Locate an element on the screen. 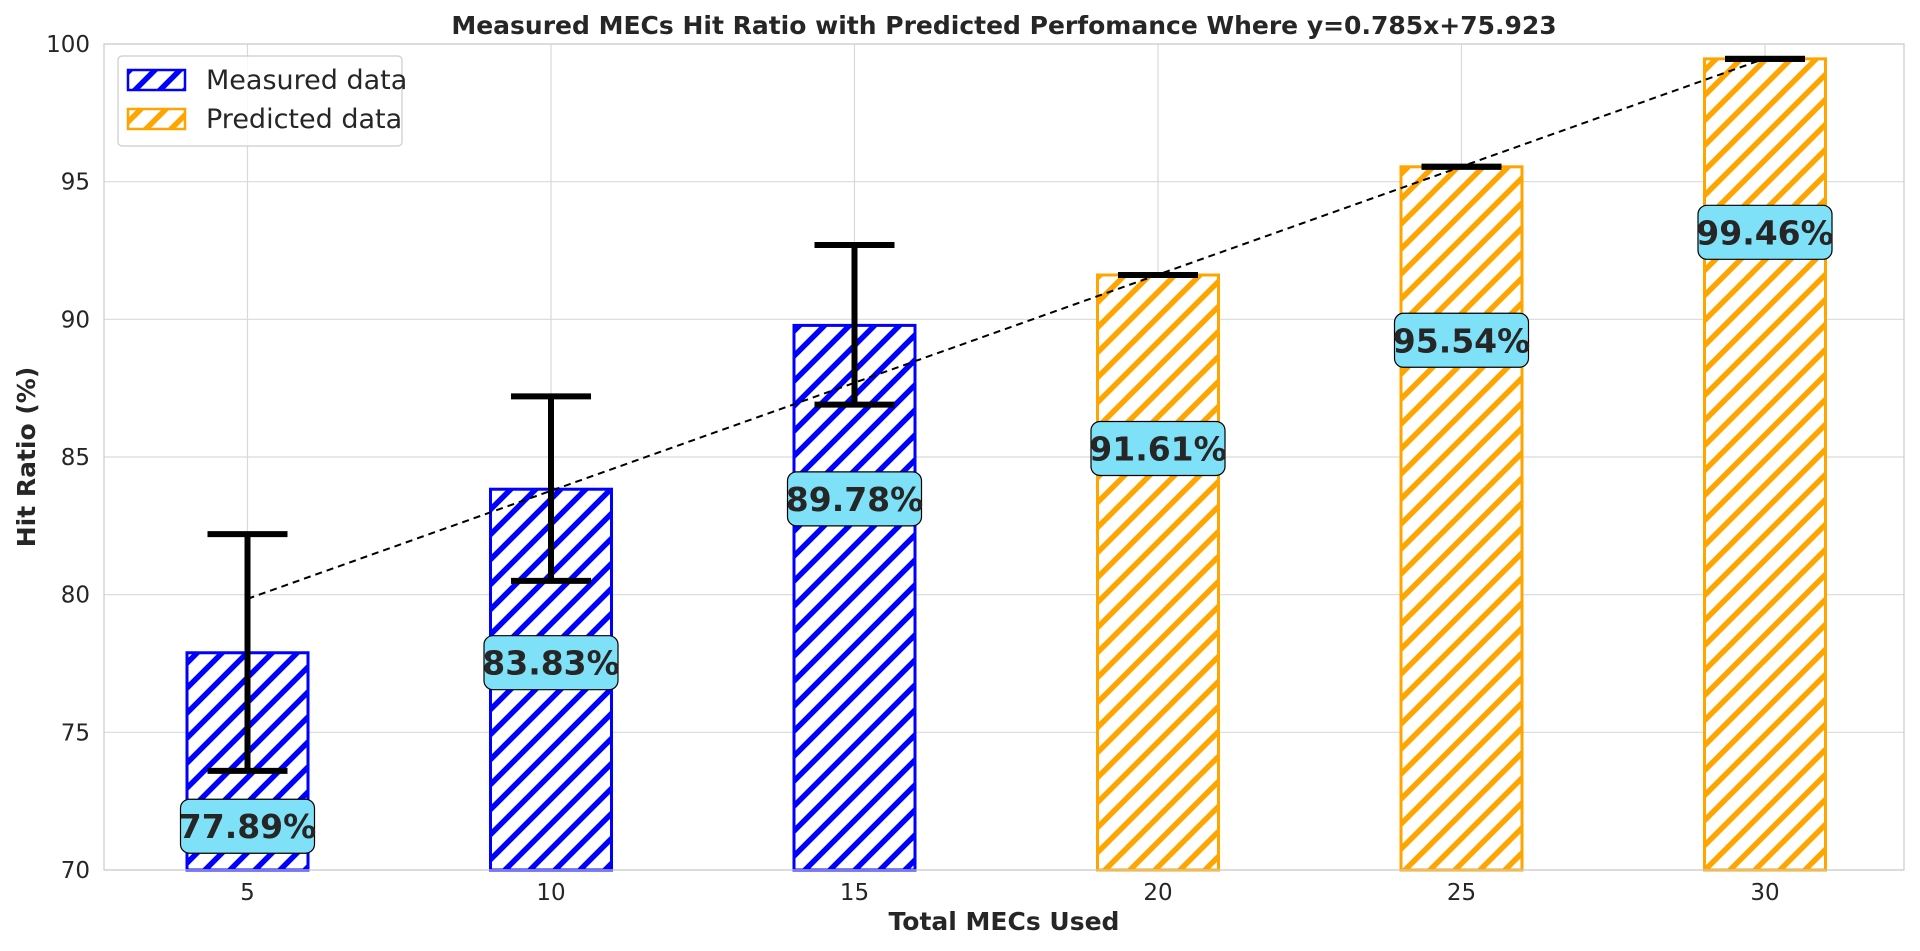  data-label: 83.83% is located at coordinates (550, 663).